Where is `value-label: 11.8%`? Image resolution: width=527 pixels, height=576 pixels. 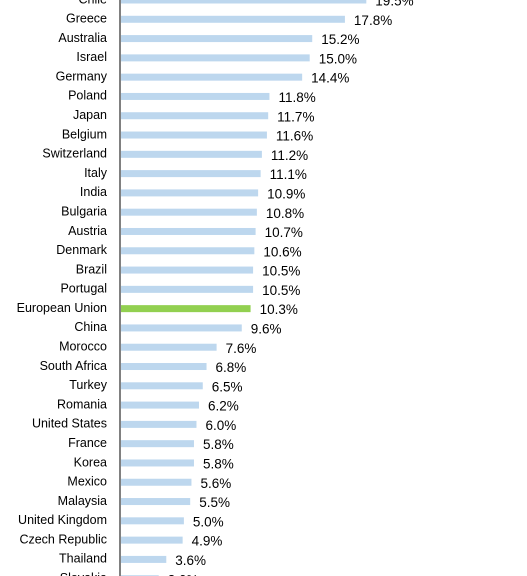 value-label: 11.8% is located at coordinates (296, 97).